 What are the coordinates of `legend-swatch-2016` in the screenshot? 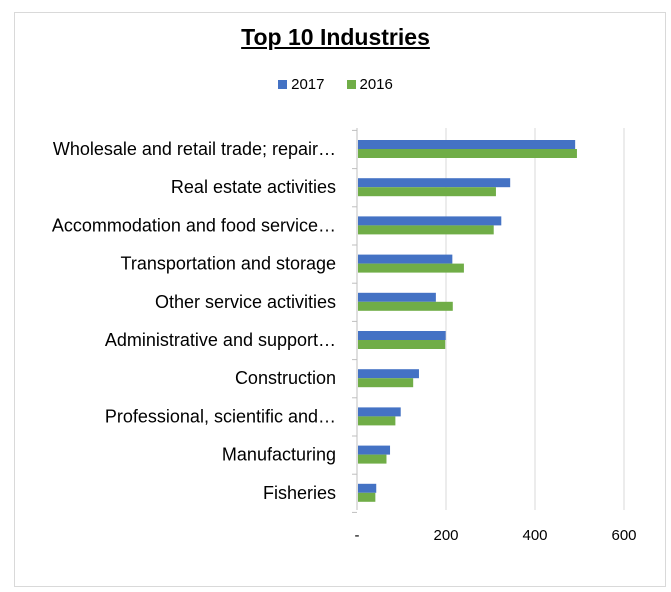 It's located at (351, 84).